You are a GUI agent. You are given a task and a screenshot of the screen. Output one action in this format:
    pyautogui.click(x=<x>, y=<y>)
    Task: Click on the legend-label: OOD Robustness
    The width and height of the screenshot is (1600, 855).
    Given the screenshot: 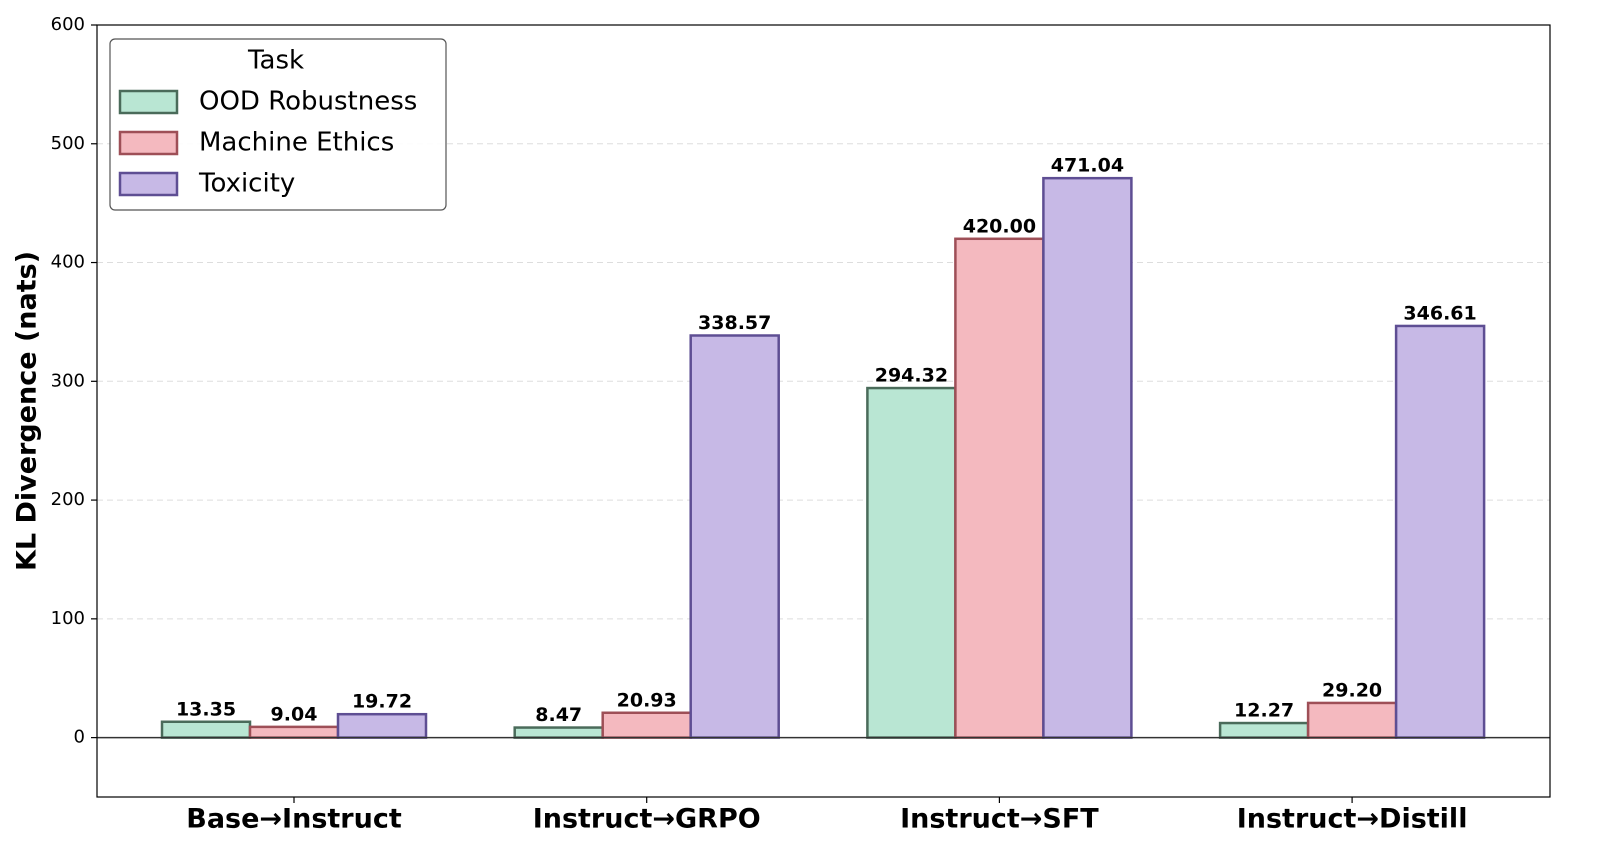 What is the action you would take?
    pyautogui.click(x=308, y=102)
    